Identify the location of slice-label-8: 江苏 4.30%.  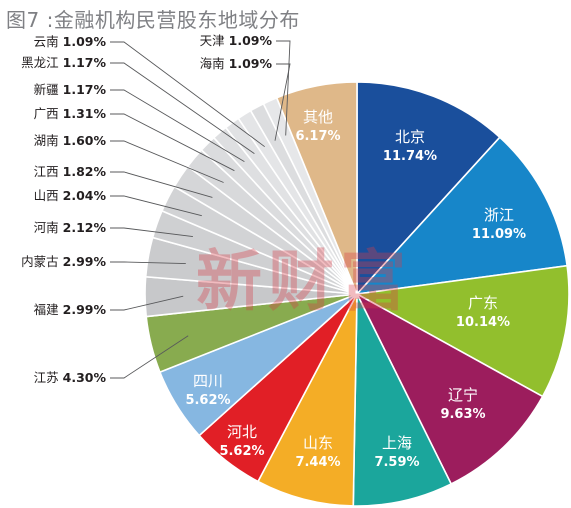
(70, 377).